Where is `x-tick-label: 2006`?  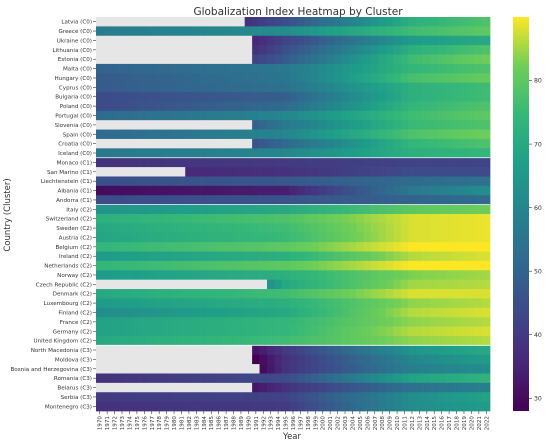
x-tick-label: 2006 is located at coordinates (368, 423).